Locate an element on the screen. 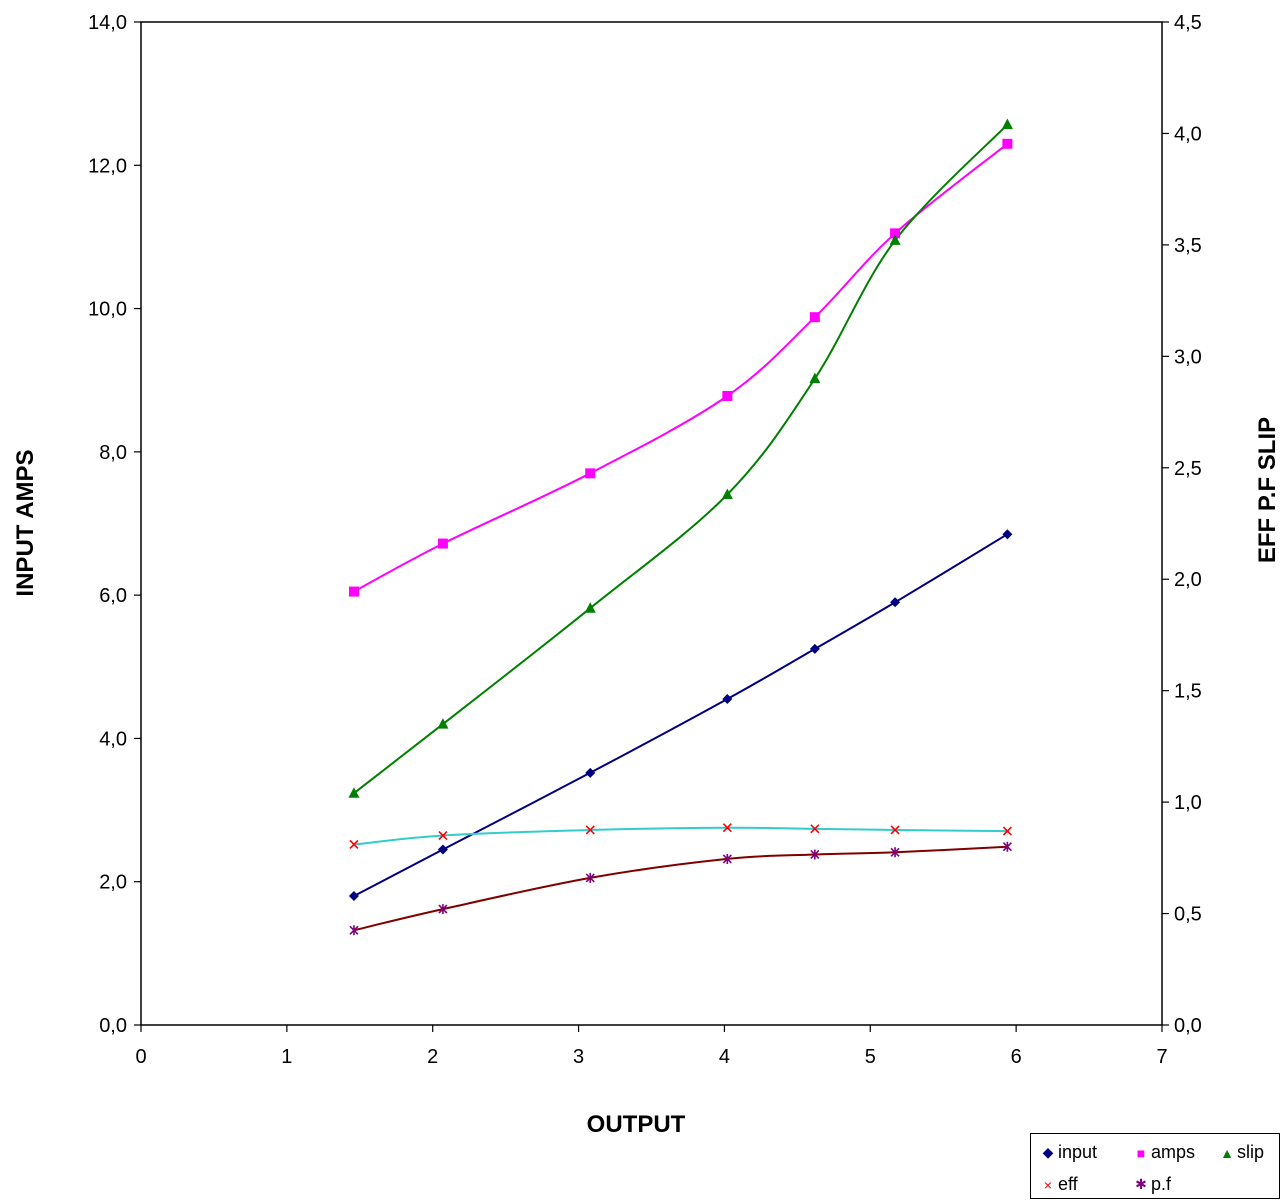 The width and height of the screenshot is (1284, 1200). left-y-tick-label: 0,0 is located at coordinates (113, 1026).